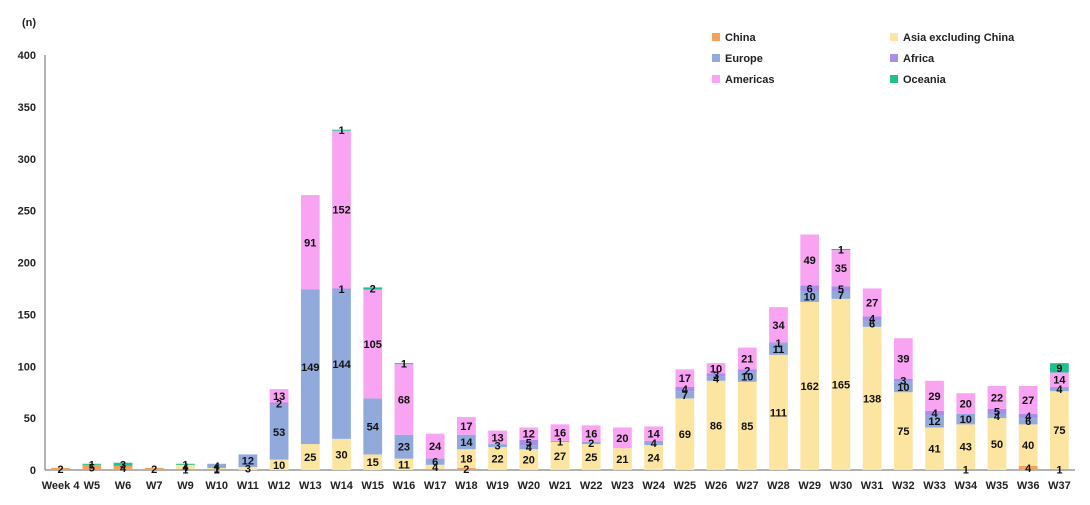  I want to click on data-label: 22, so click(997, 398).